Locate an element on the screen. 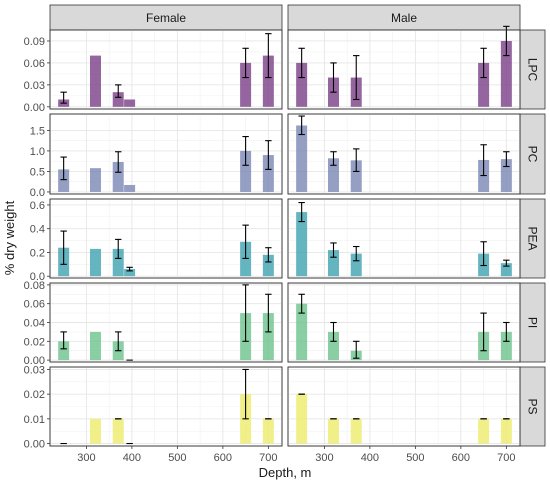 This screenshot has height=489, width=550. row-strip-label: PI is located at coordinates (533, 322).